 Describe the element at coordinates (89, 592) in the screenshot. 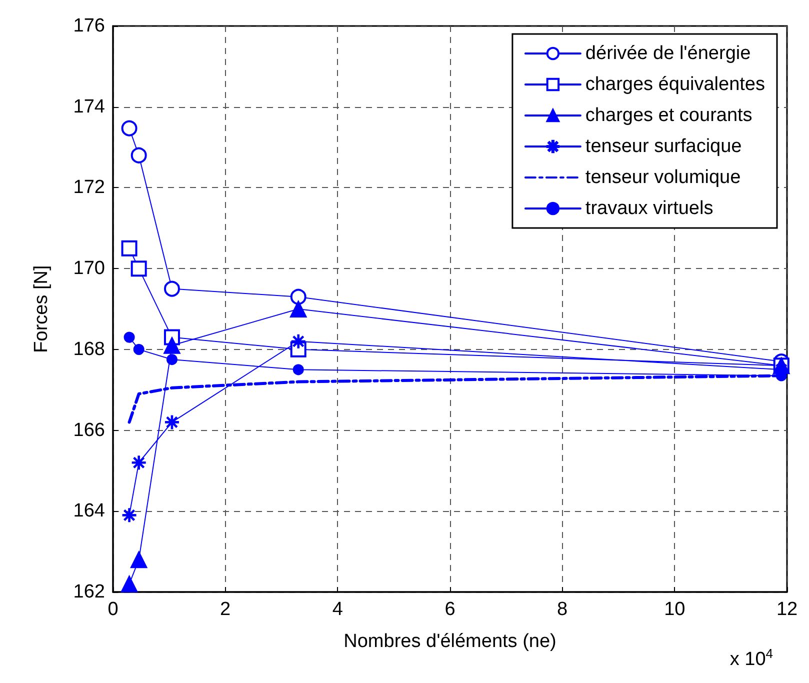

I see `y-tick-label: 162` at that location.